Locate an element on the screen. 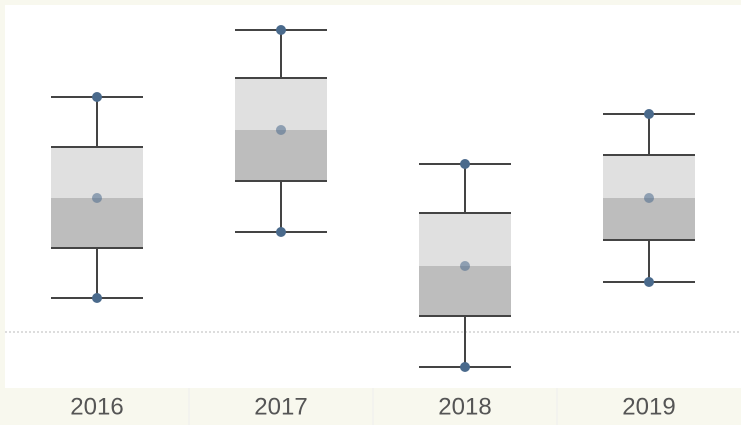 The image size is (741, 425). x-tick-label: 2016 is located at coordinates (96, 406).